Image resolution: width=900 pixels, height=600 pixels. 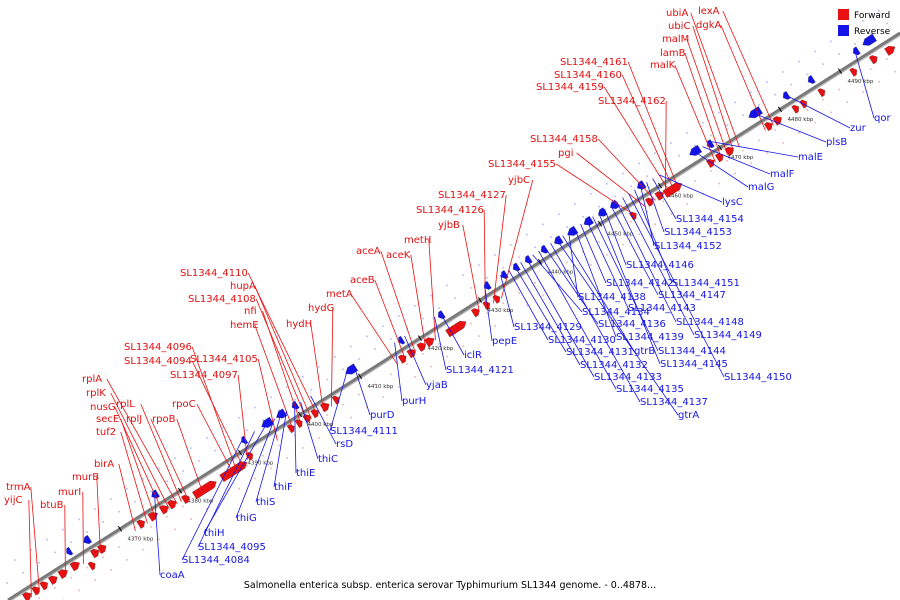 I want to click on gene-arrow-lamb, so click(x=854, y=72).